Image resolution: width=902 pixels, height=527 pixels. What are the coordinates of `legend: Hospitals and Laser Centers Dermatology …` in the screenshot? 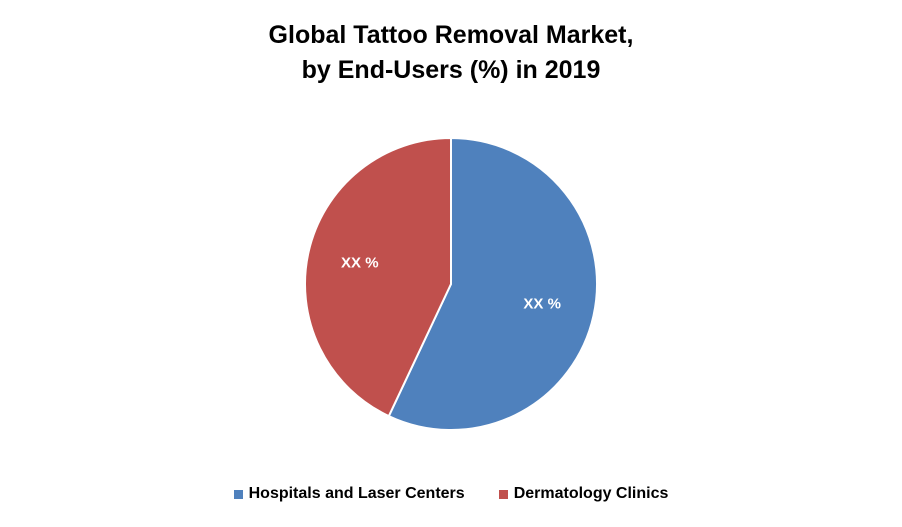 It's located at (451, 494).